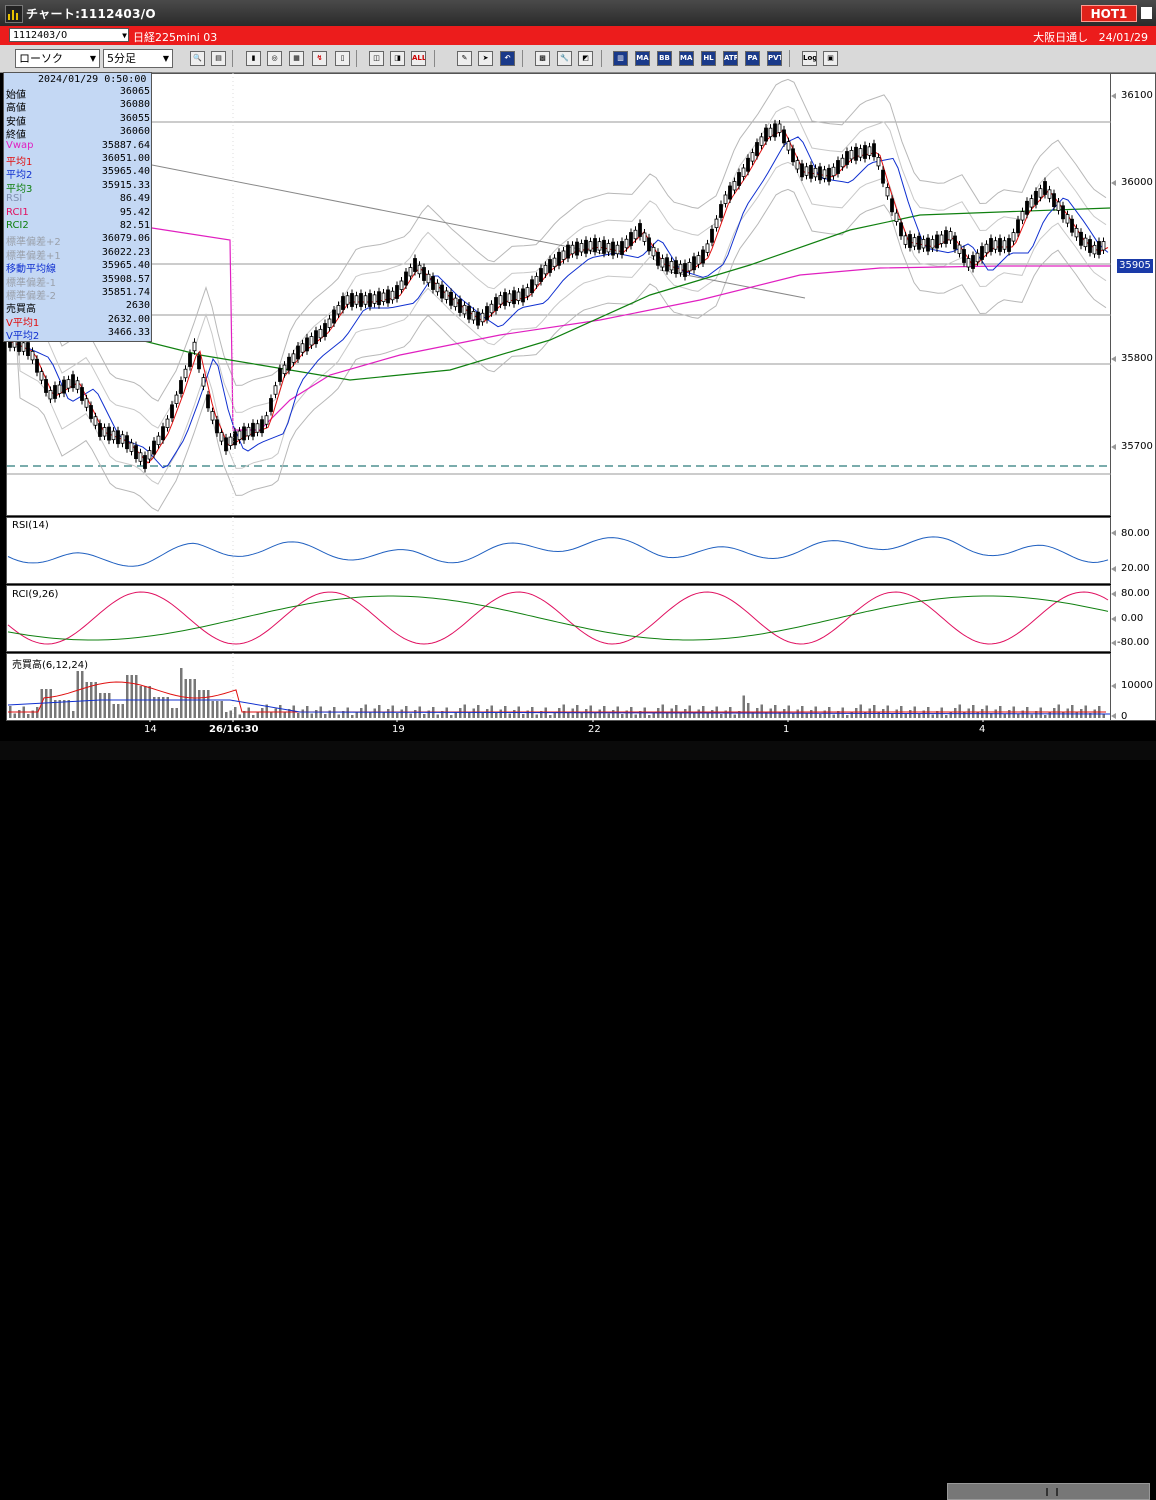  What do you see at coordinates (485, 58) in the screenshot?
I see `cursor-icon: ➤` at bounding box center [485, 58].